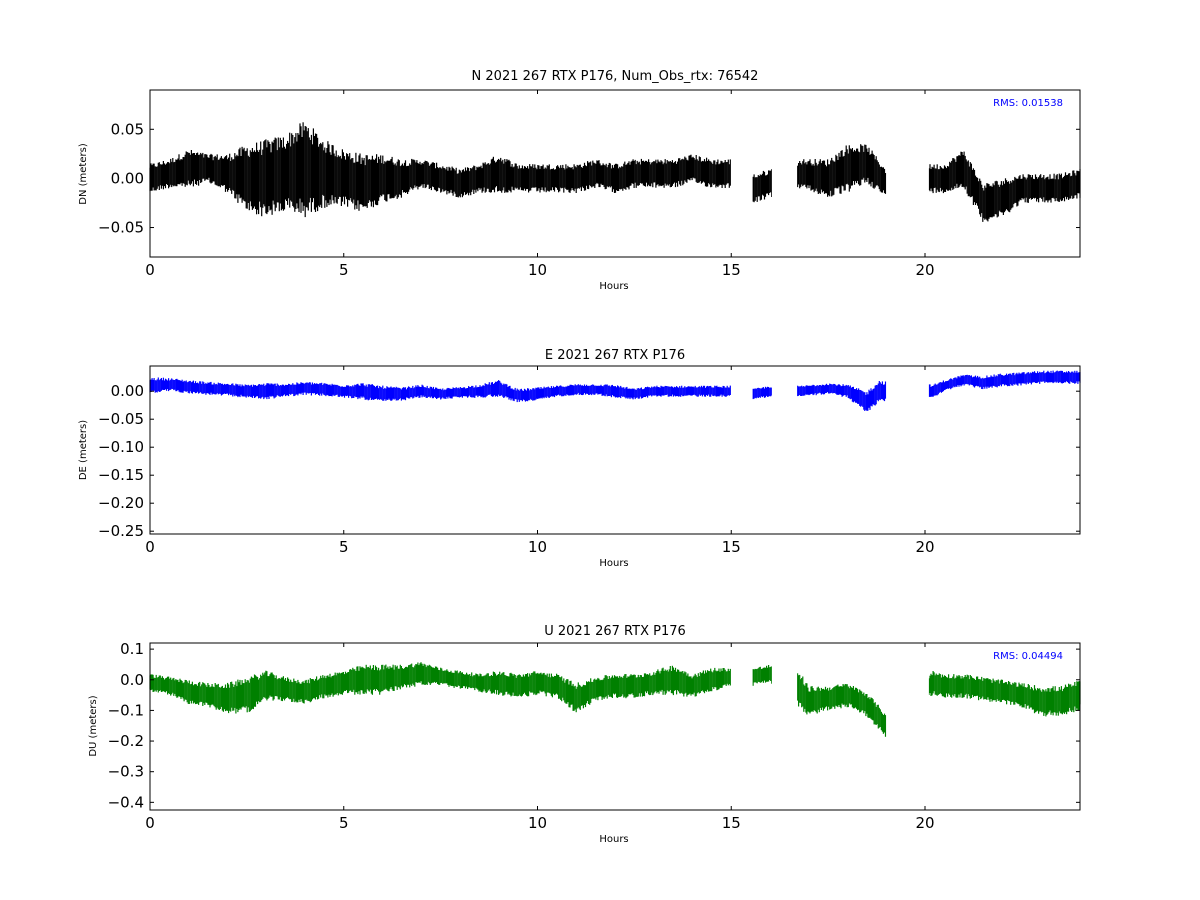 This screenshot has height=900, width=1200. I want to click on up-y-tick-label: −0.3, so click(126, 772).